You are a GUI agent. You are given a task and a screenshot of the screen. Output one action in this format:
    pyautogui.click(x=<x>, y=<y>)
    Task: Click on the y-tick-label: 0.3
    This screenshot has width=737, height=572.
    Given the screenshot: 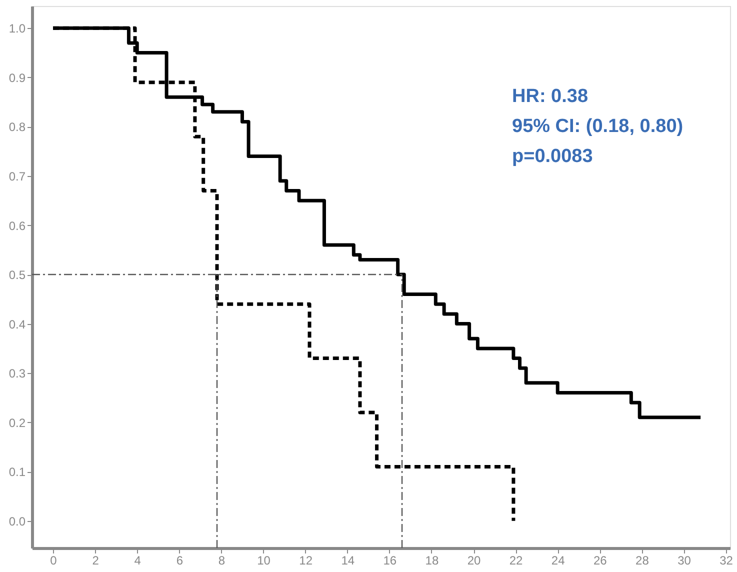 What is the action you would take?
    pyautogui.click(x=17, y=373)
    